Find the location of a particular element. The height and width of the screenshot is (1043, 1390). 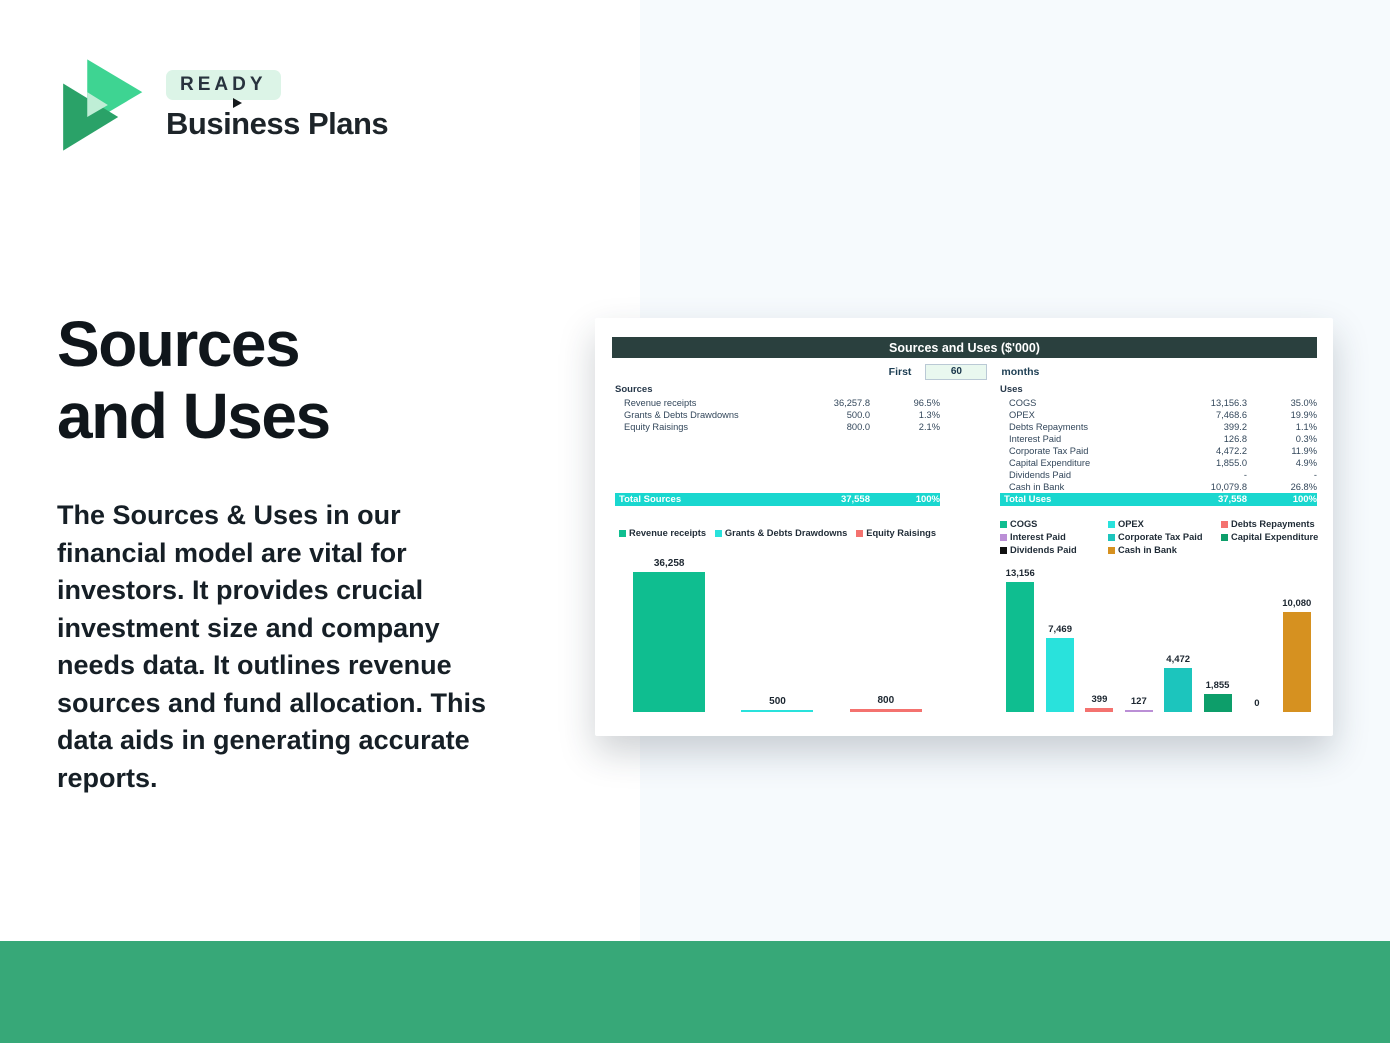

bar-value-label: 1,855 is located at coordinates (1217, 685).